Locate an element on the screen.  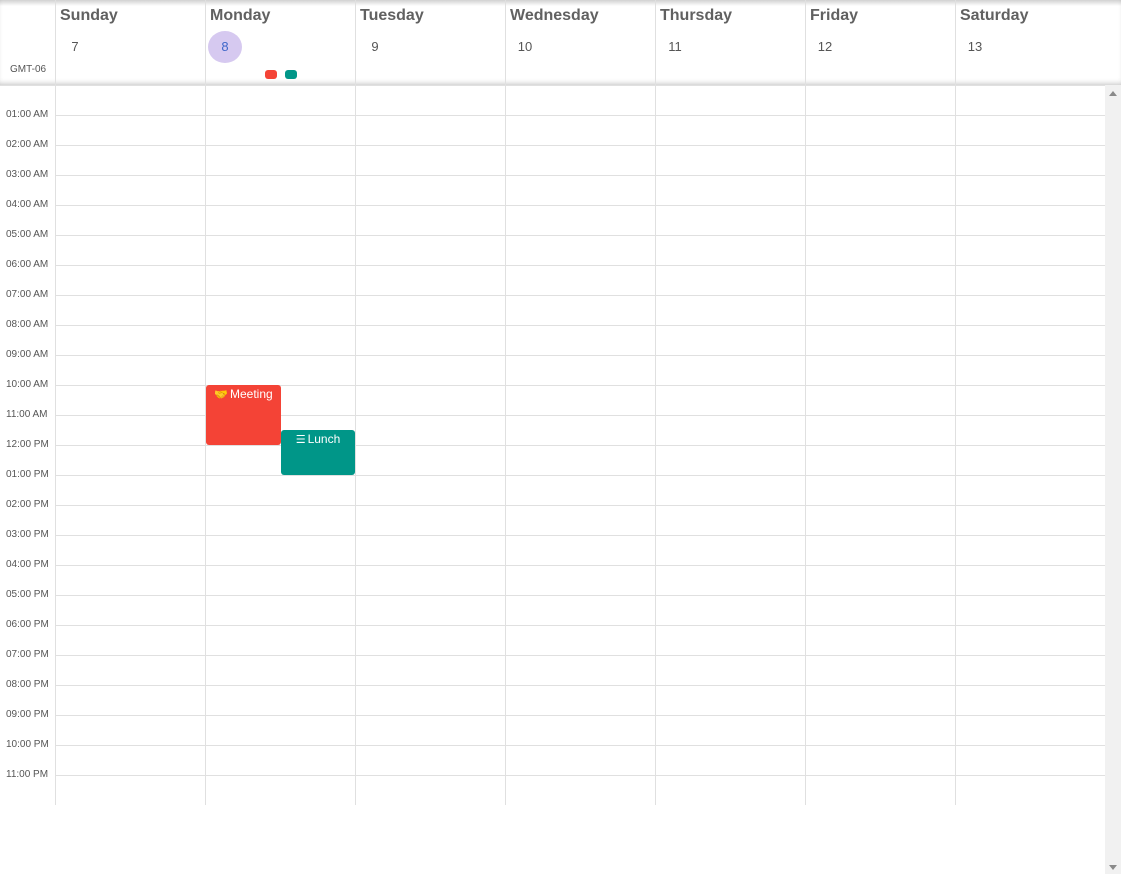
time-label: 08:00 PM is located at coordinates (27, 684).